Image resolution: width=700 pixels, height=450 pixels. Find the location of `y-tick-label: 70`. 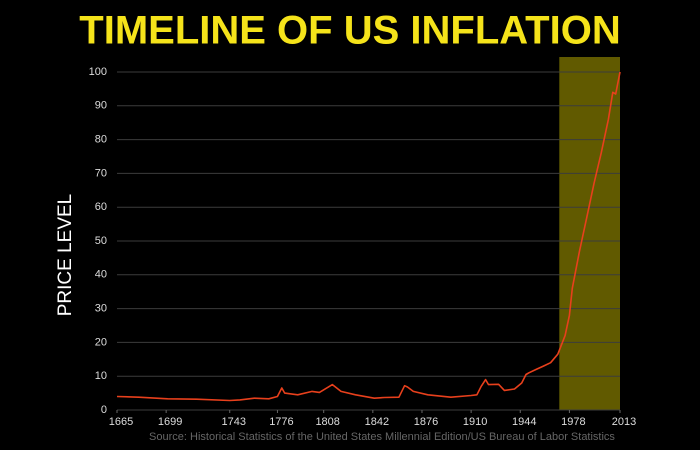

y-tick-label: 70 is located at coordinates (101, 173).